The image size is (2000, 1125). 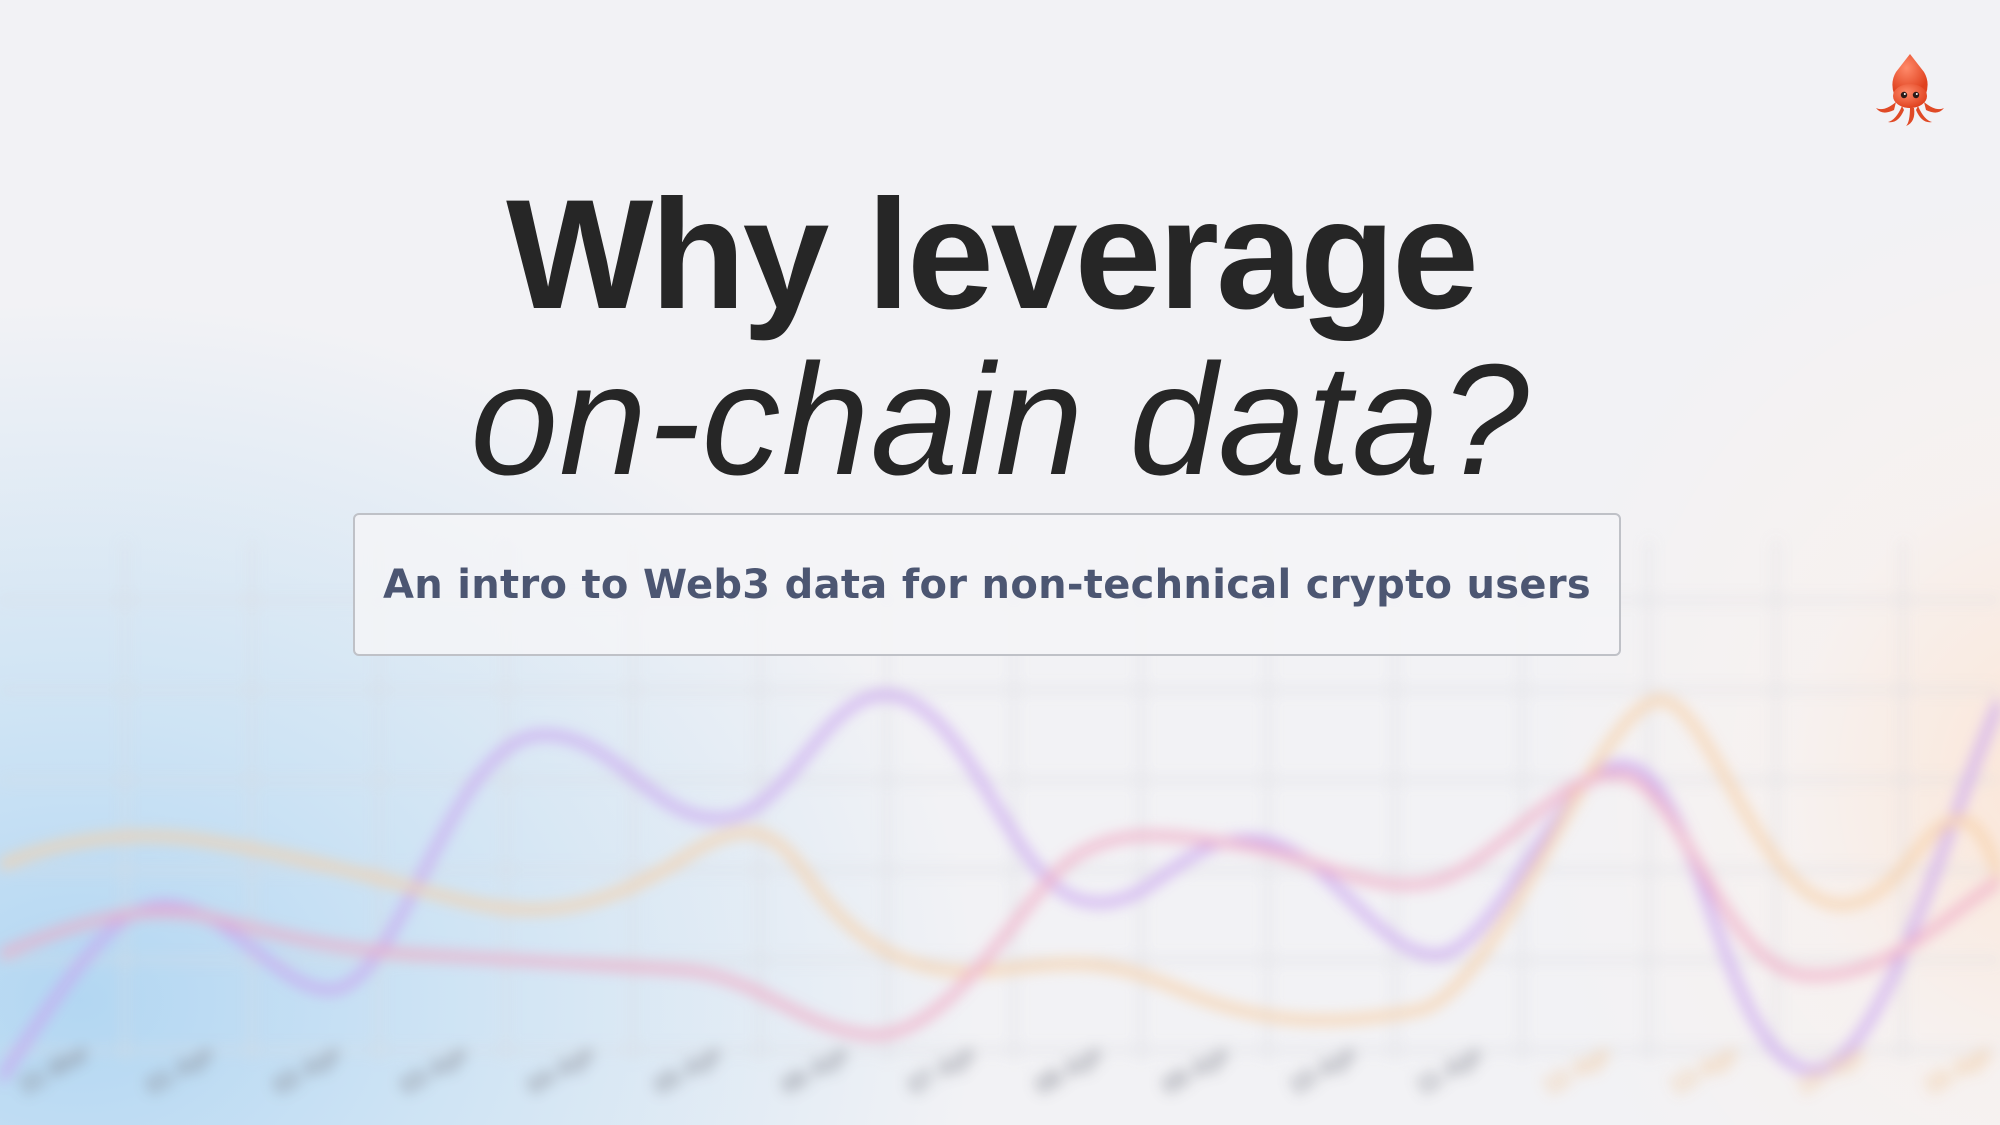 What do you see at coordinates (1000, 420) in the screenshot?
I see `headline-line-2: on-chain data?` at bounding box center [1000, 420].